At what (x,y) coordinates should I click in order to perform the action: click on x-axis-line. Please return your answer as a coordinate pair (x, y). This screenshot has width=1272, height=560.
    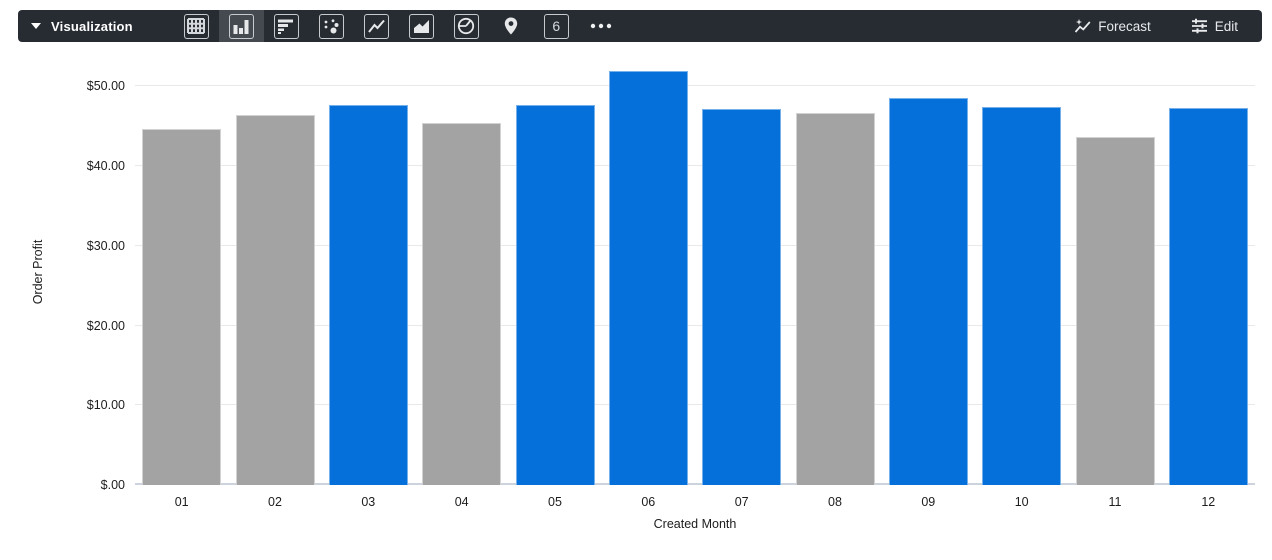
    Looking at the image, I should click on (695, 484).